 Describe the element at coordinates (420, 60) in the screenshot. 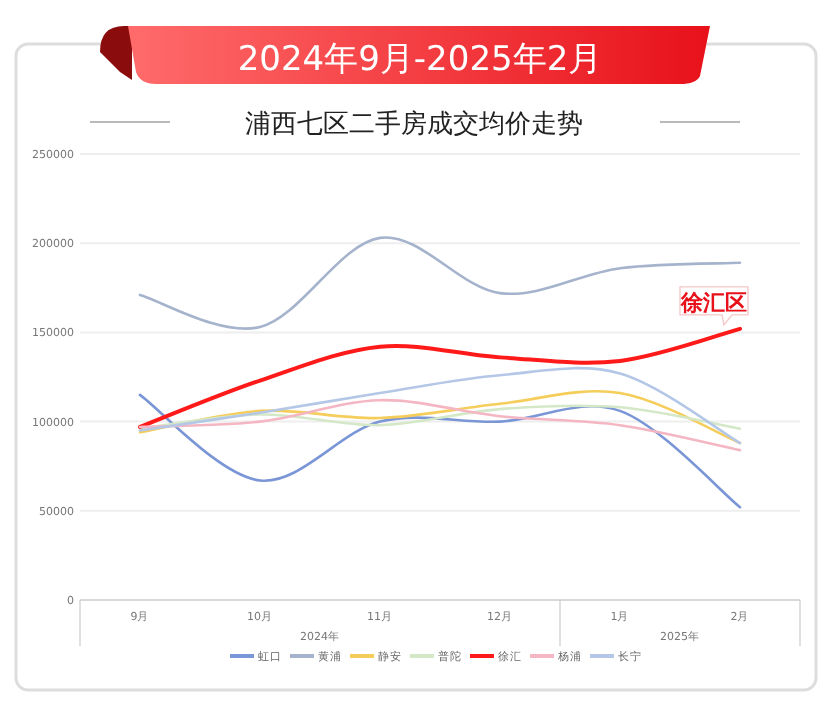

I see `chart-title: 2024年9月-2025年2月` at that location.